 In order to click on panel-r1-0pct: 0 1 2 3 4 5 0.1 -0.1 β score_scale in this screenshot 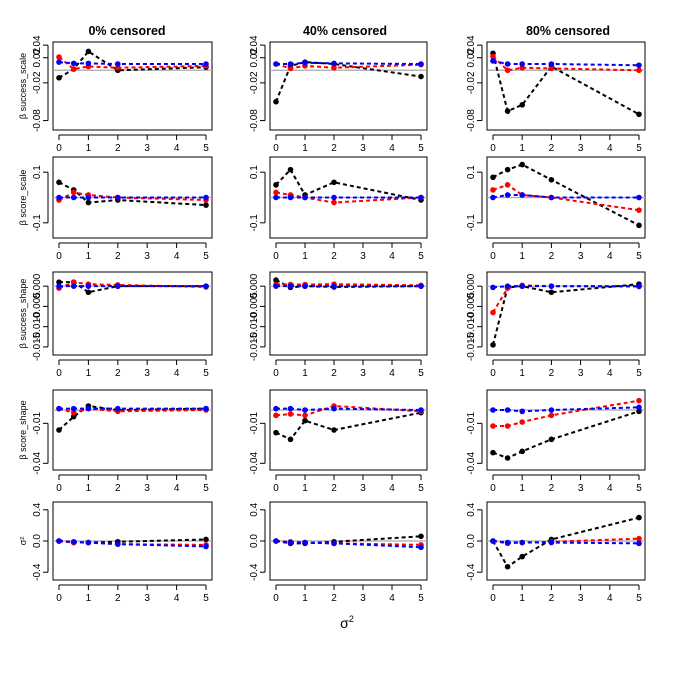, I will do `click(115, 209)`.